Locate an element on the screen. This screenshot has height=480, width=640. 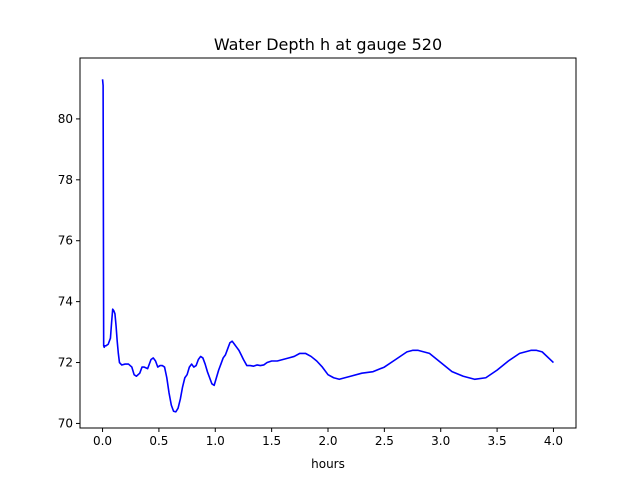
x-axis-ticks: 0.0 0.5 1.0 1.5 2.0 2.5 3.0 3.5 4.0 is located at coordinates (328, 438).